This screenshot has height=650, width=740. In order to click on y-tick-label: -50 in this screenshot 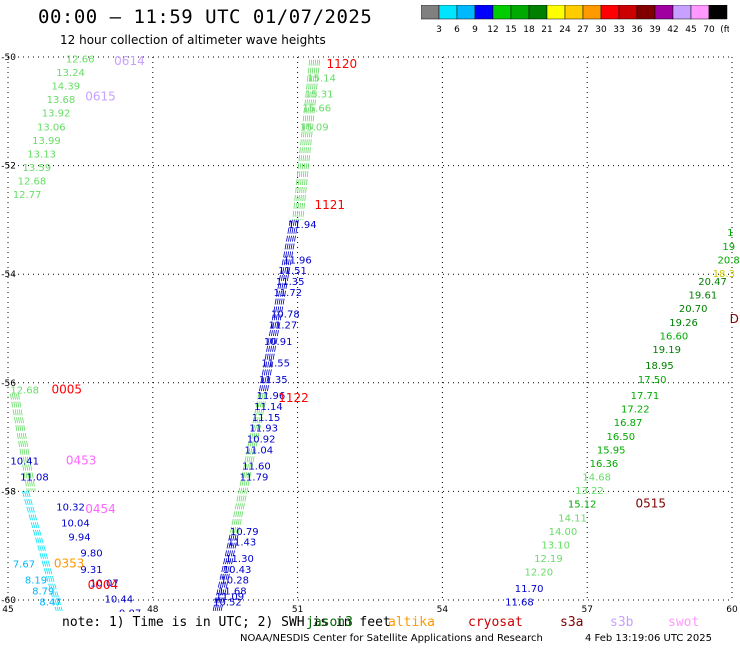, I will do `click(8, 58)`.